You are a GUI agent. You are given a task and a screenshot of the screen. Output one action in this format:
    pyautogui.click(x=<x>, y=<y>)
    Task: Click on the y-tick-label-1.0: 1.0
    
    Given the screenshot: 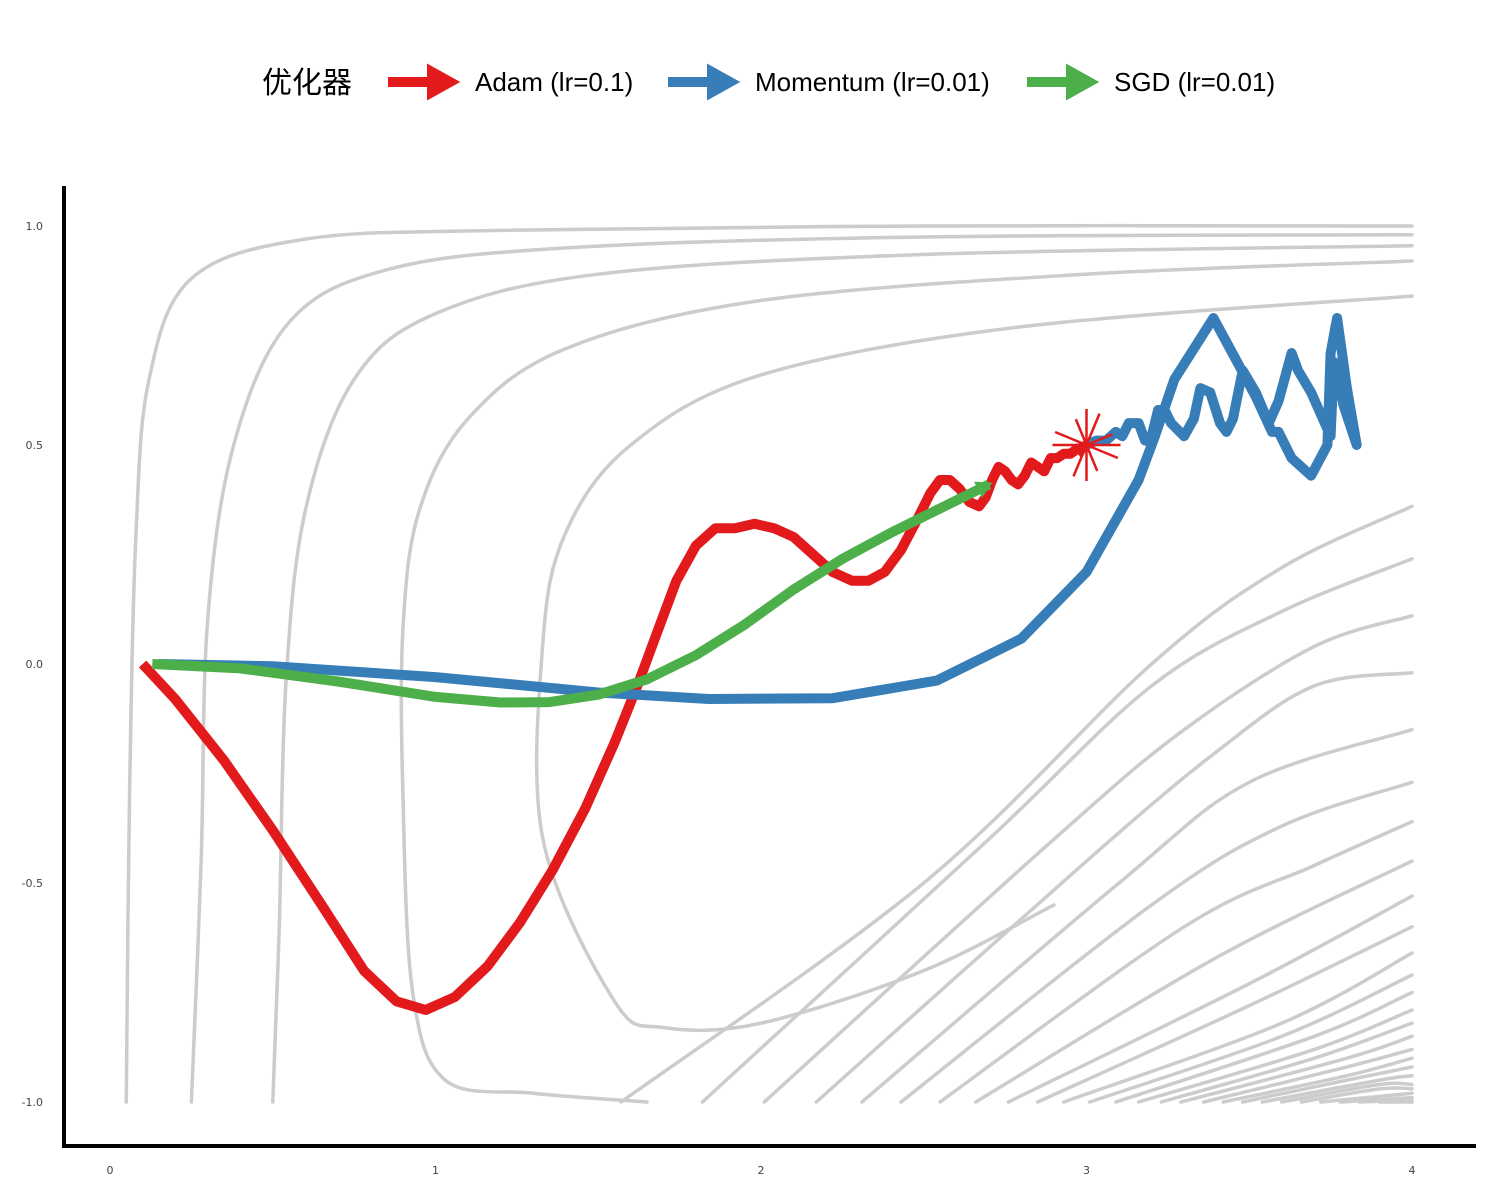 What is the action you would take?
    pyautogui.click(x=35, y=226)
    